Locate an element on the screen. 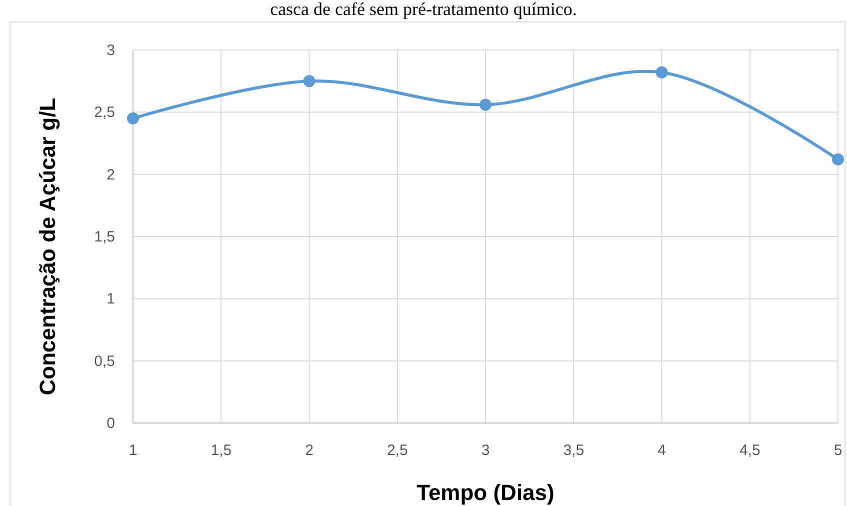 The height and width of the screenshot is (506, 847). y-tick-label: 1,5 is located at coordinates (104, 237).